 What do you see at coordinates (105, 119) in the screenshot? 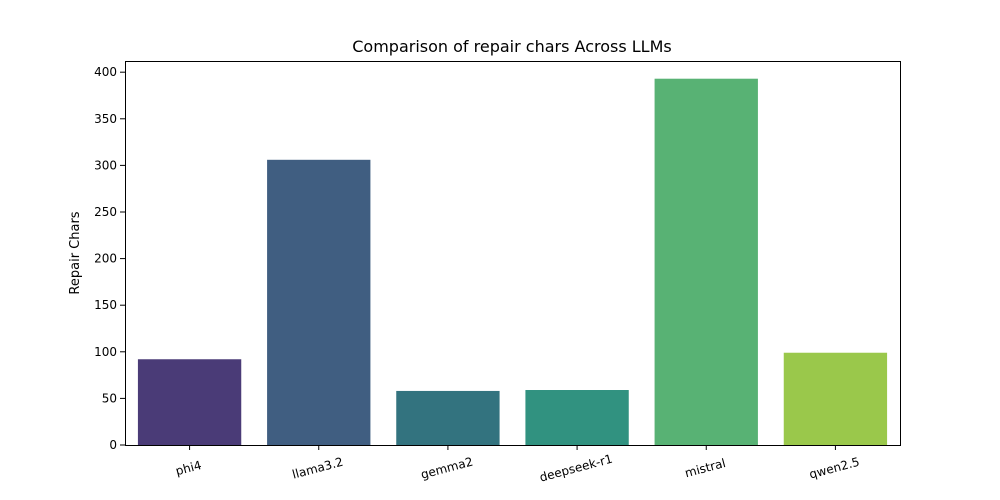
I see `y-tick-label: 350` at bounding box center [105, 119].